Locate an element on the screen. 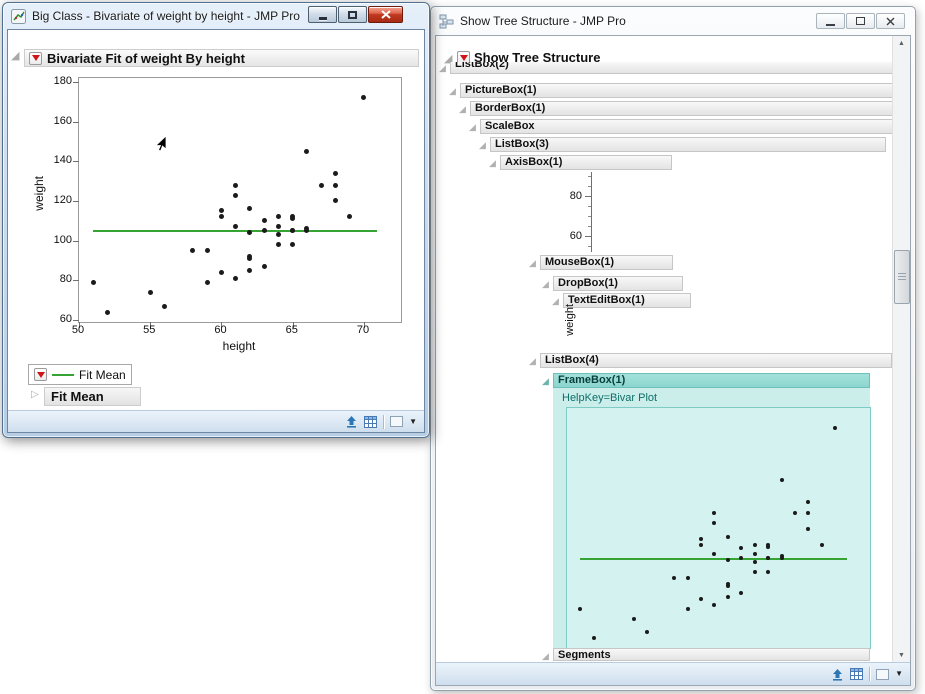  tree-node-scalebox: ScaleBox is located at coordinates (687, 126).